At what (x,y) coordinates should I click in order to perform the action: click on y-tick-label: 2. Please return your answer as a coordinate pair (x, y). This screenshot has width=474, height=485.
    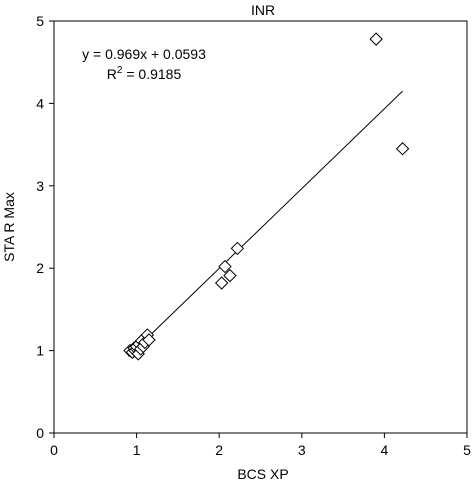
    Looking at the image, I should click on (40, 268).